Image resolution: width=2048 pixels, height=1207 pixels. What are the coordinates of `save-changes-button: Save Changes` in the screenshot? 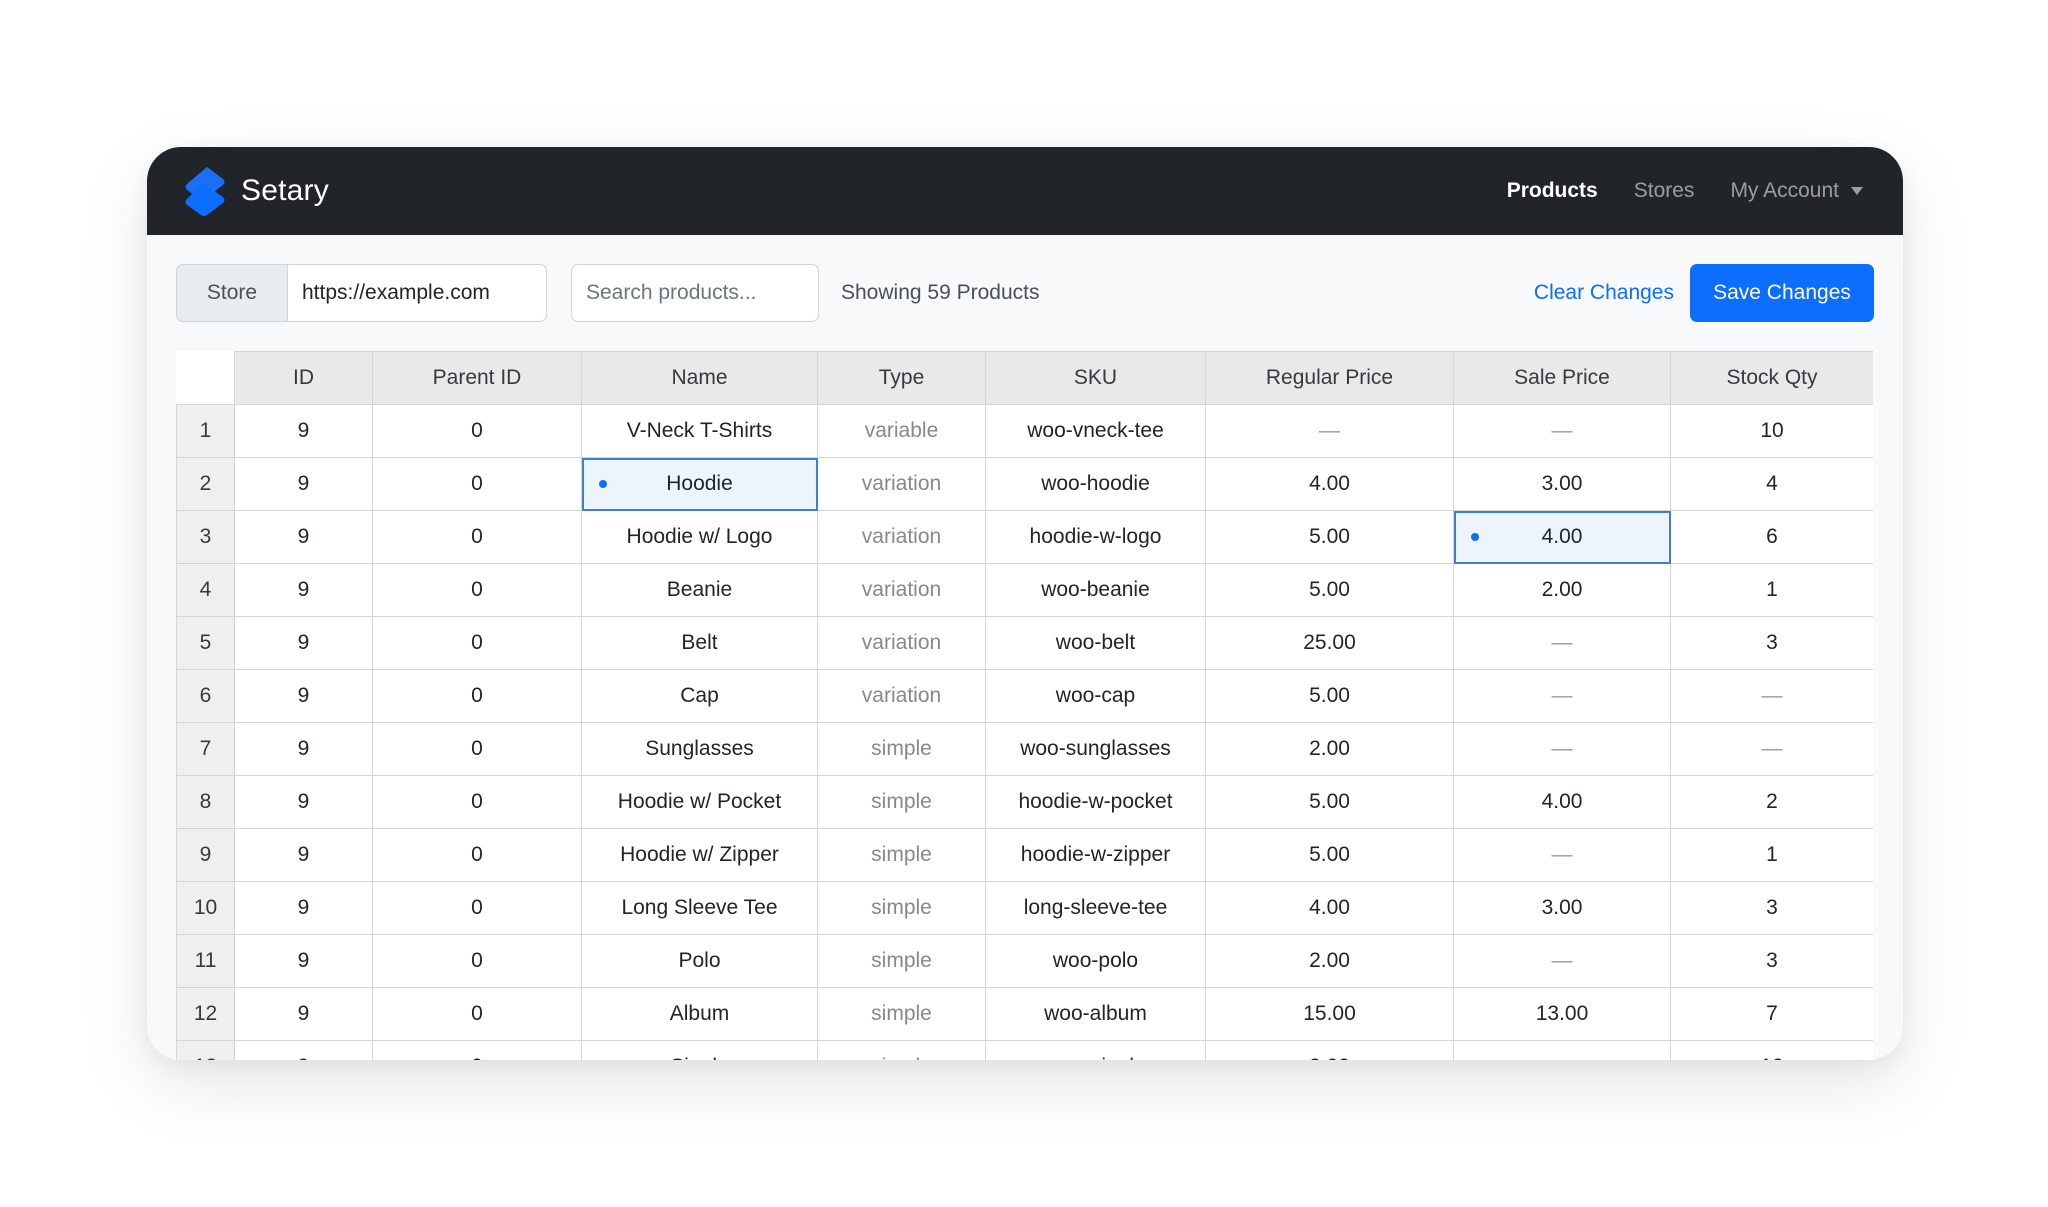 It's located at (1782, 293).